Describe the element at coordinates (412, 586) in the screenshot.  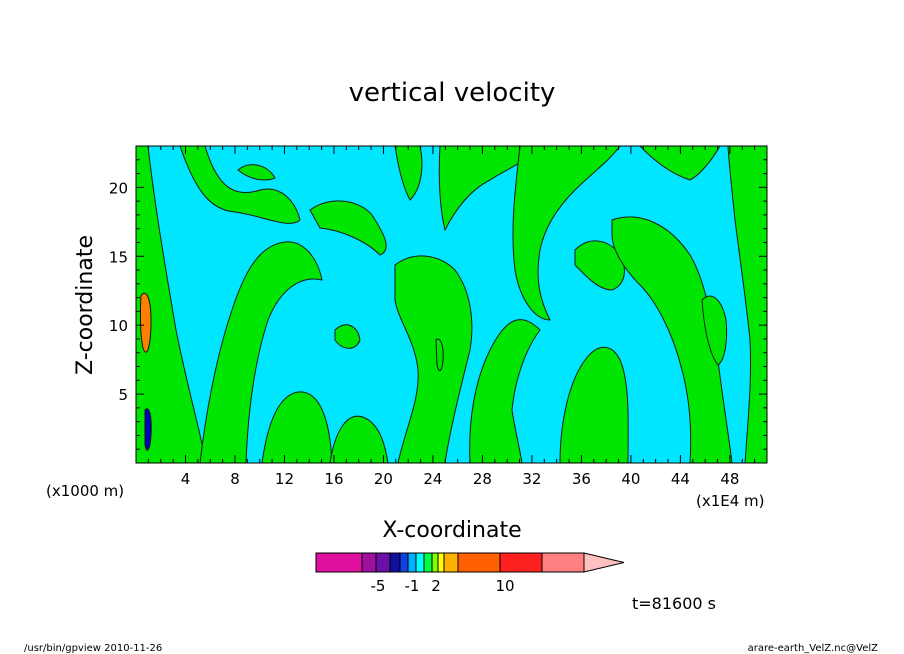
I see `colorbar-tick-label: -1` at that location.